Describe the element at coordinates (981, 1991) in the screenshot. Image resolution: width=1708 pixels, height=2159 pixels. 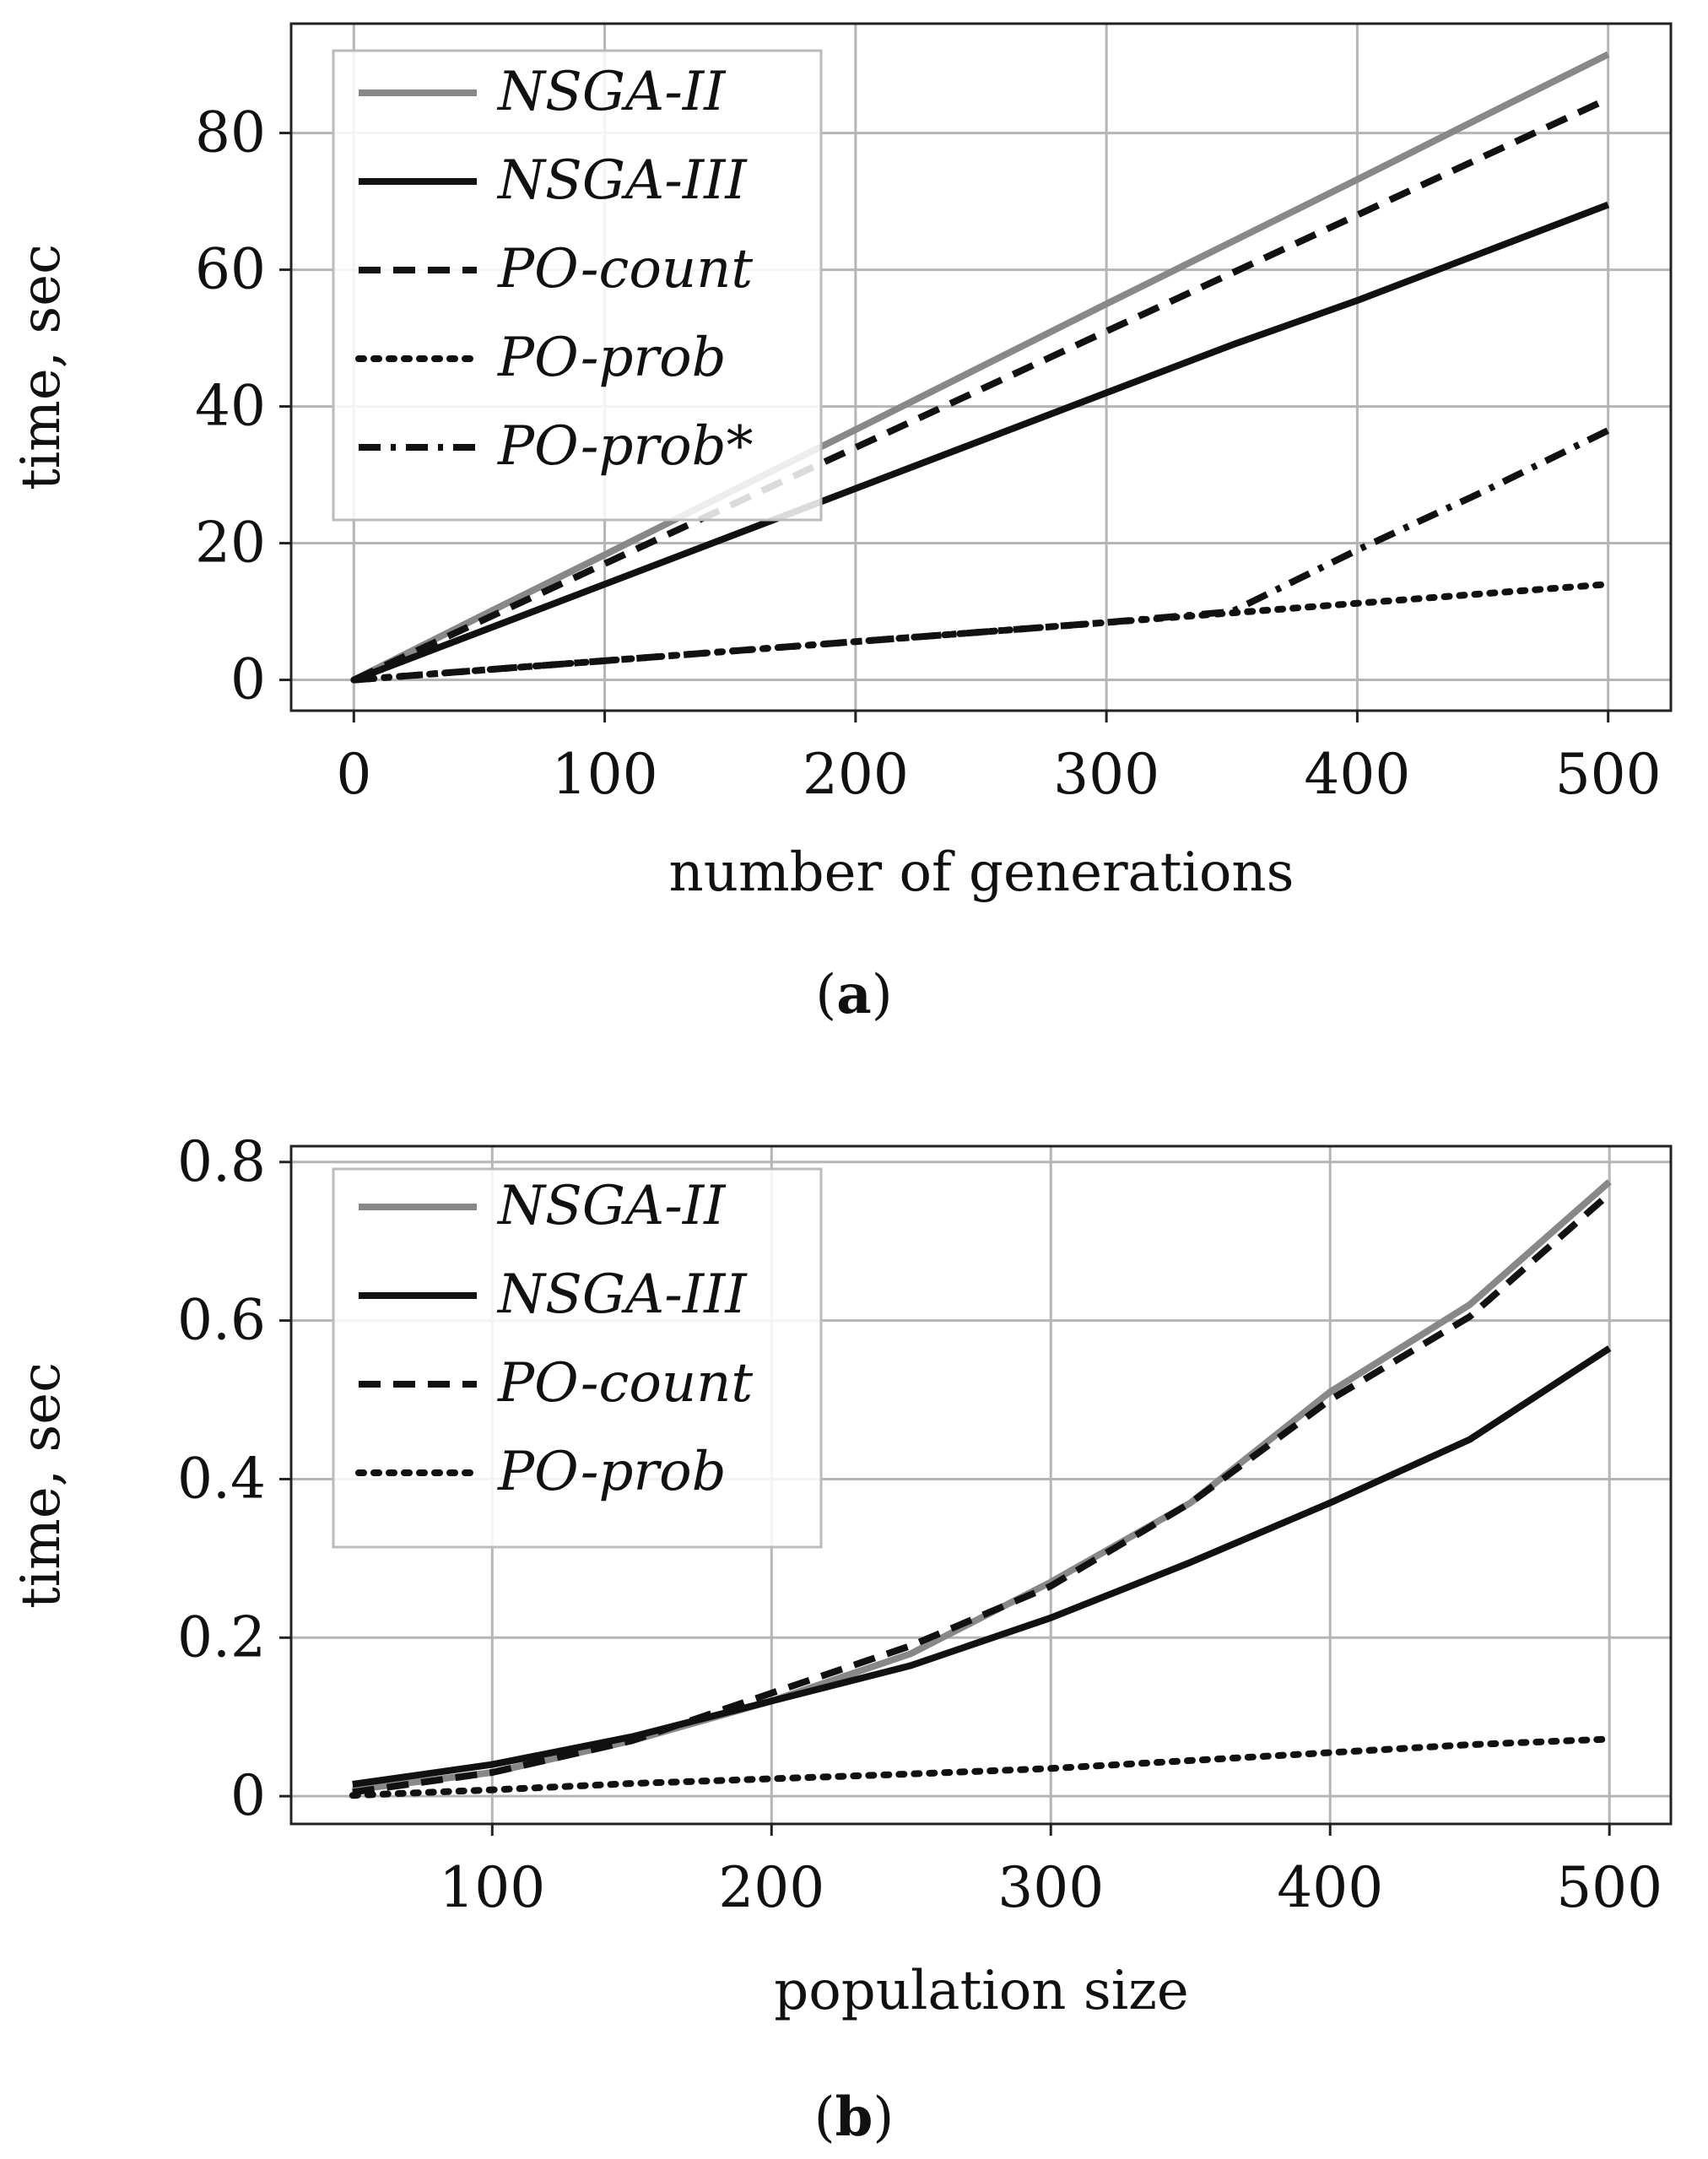
I see `x-axis-label-b: population size` at that location.